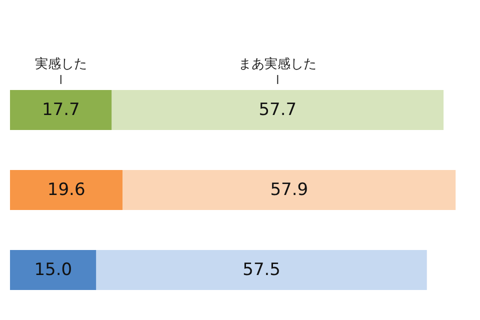  I want to click on series-label: 実感した, so click(60, 64).